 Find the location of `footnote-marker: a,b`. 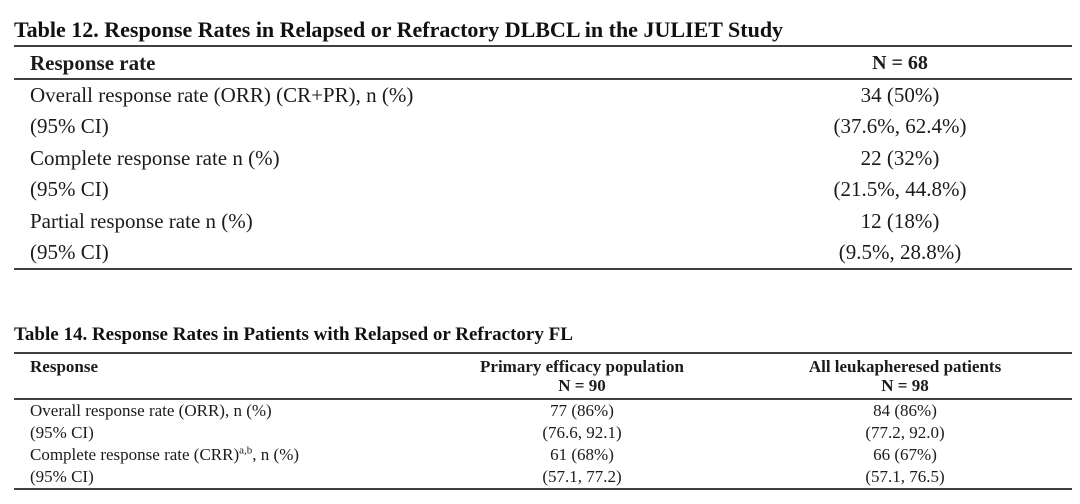

footnote-marker: a,b is located at coordinates (246, 450).